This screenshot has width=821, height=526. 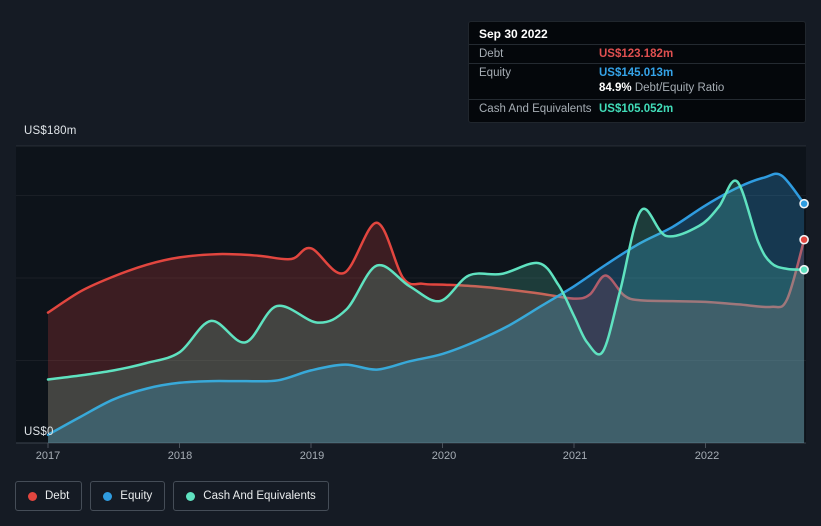 I want to click on legend-item-cash: Cash And Equivalents, so click(x=251, y=496).